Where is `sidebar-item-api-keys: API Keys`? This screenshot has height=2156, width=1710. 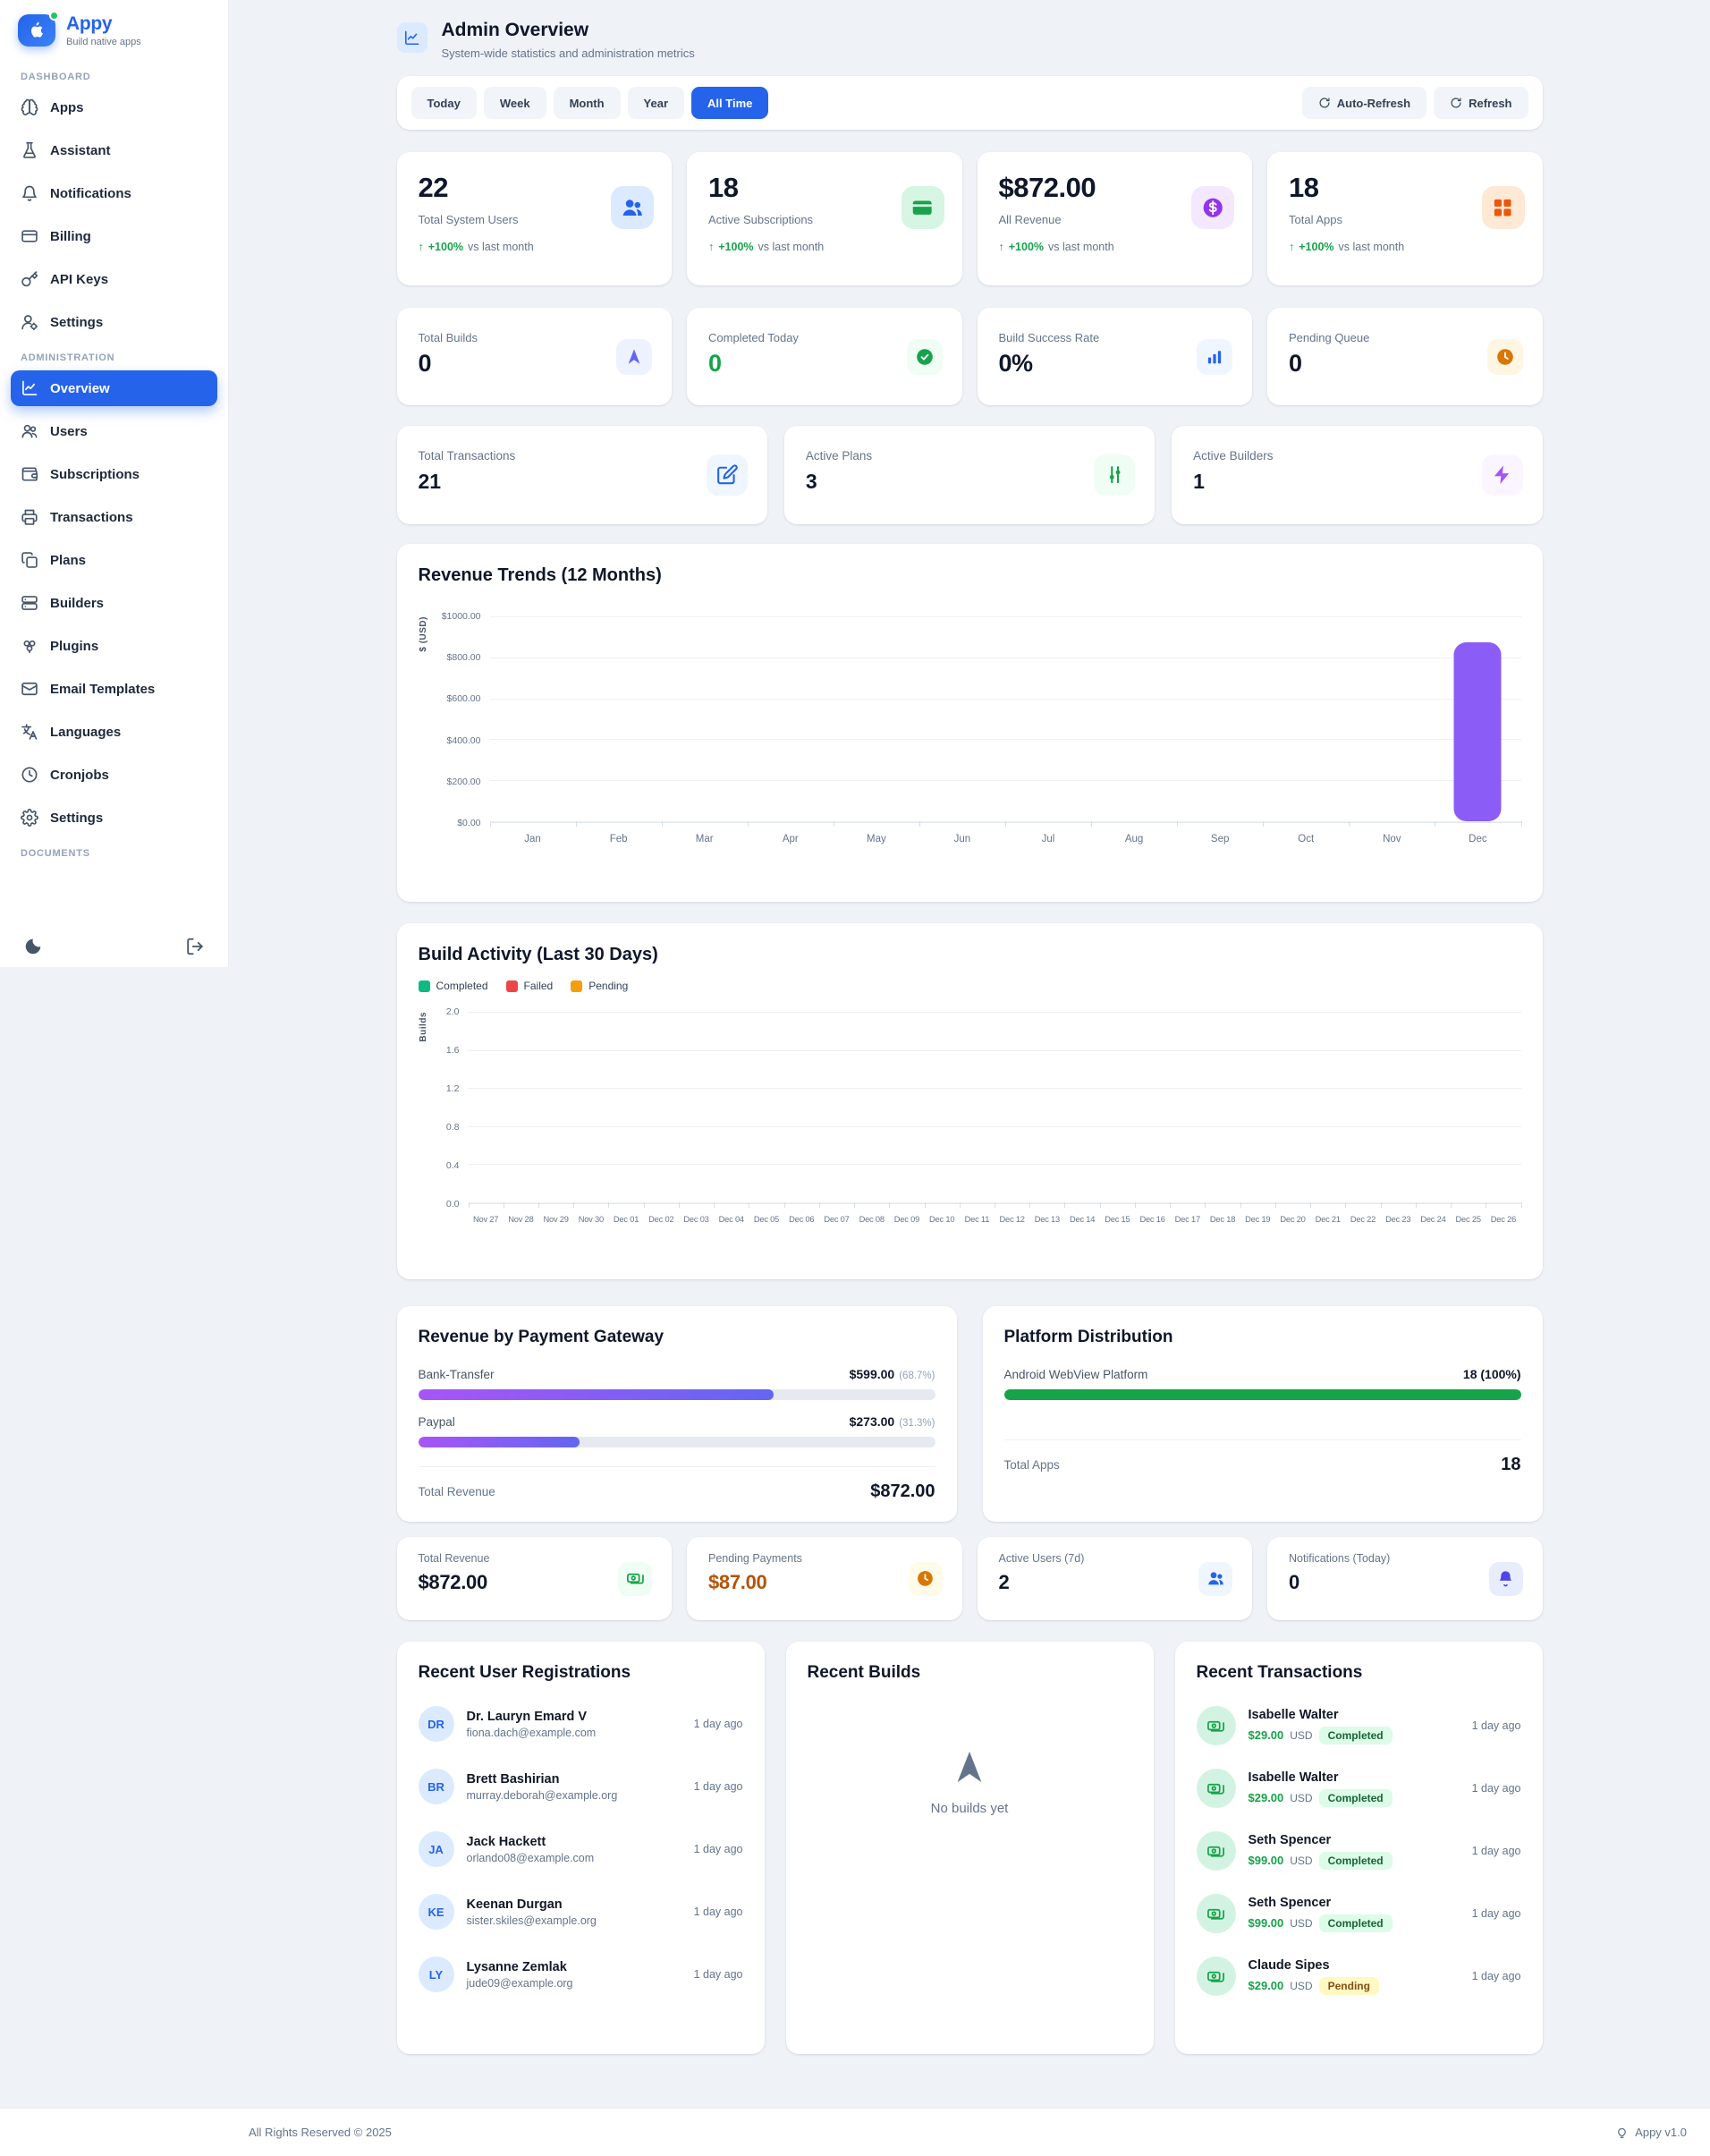
sidebar-item-api-keys: API Keys is located at coordinates (114, 279).